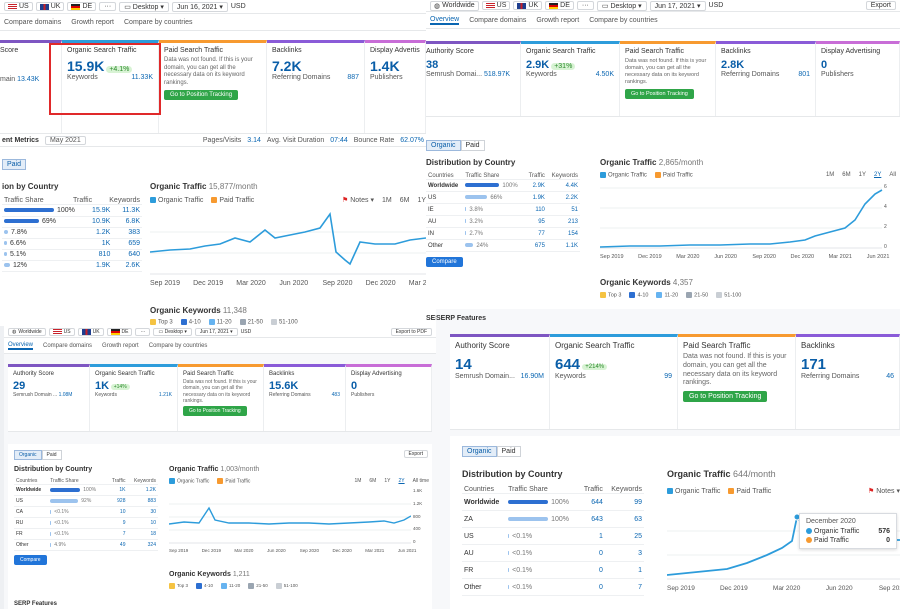 Image resolution: width=900 pixels, height=609 pixels. I want to click on backlinks-card: Backlinks 7.2K Referring Domains 887, so click(316, 86).